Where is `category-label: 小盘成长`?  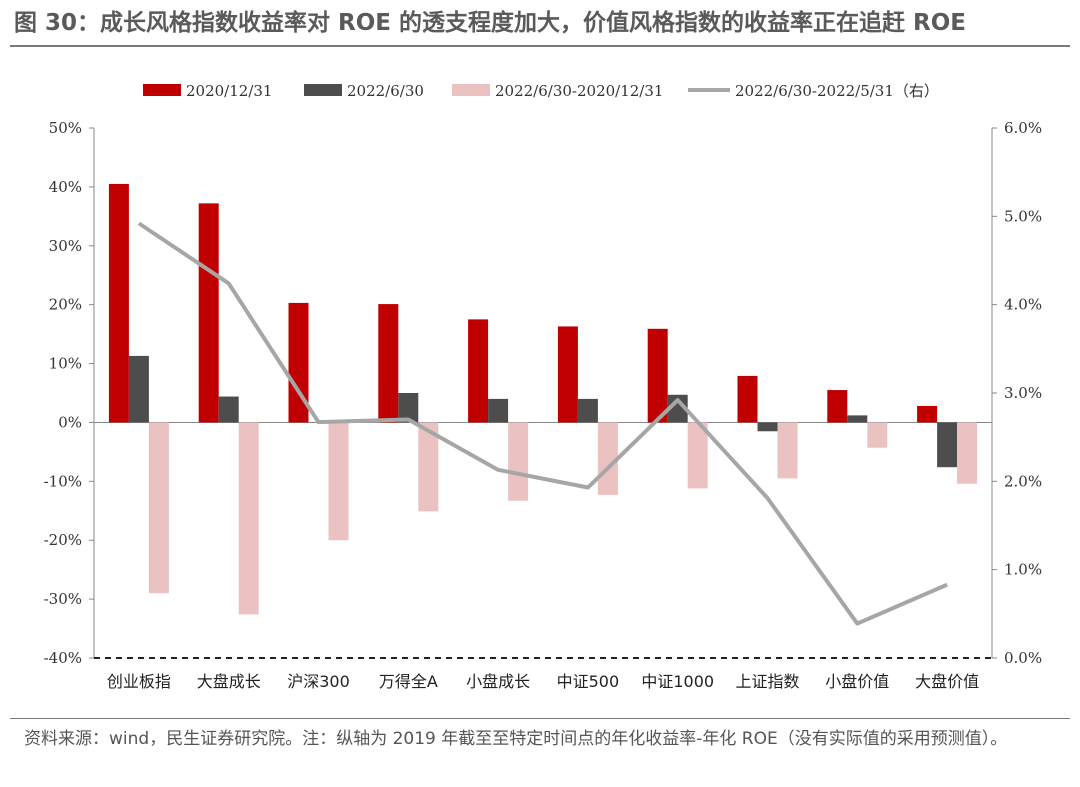 category-label: 小盘成长 is located at coordinates (498, 681).